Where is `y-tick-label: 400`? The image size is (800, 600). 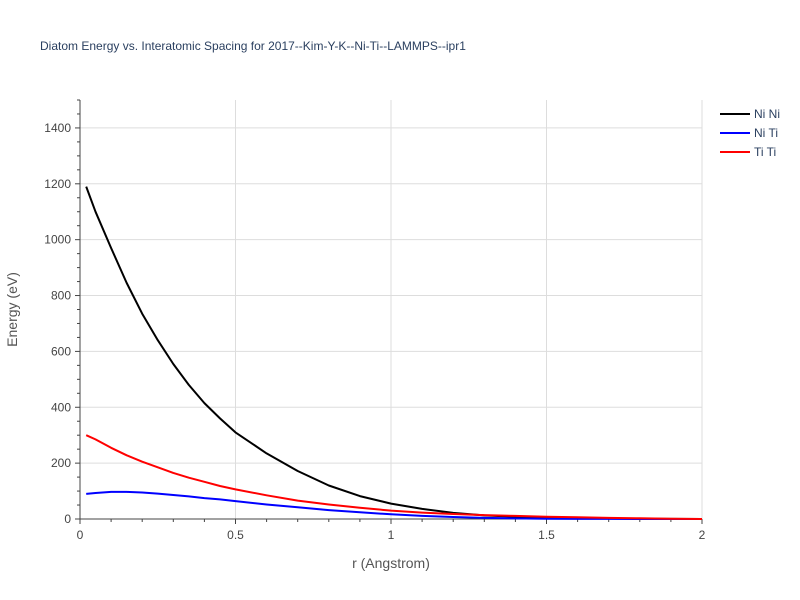
y-tick-label: 400 is located at coordinates (61, 407).